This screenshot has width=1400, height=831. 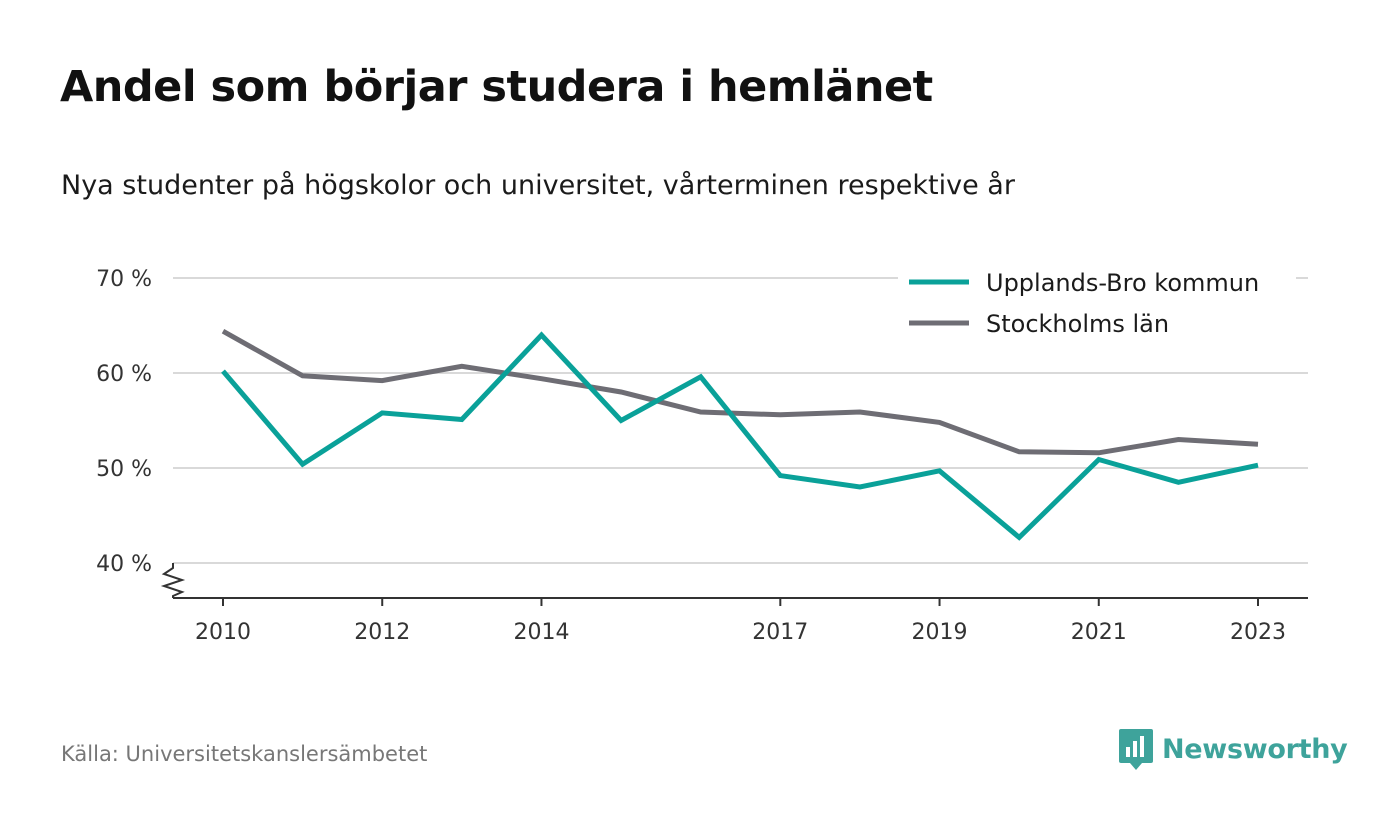 I want to click on source-note: Källa: Universitetskanslersämbetet, so click(x=244, y=754).